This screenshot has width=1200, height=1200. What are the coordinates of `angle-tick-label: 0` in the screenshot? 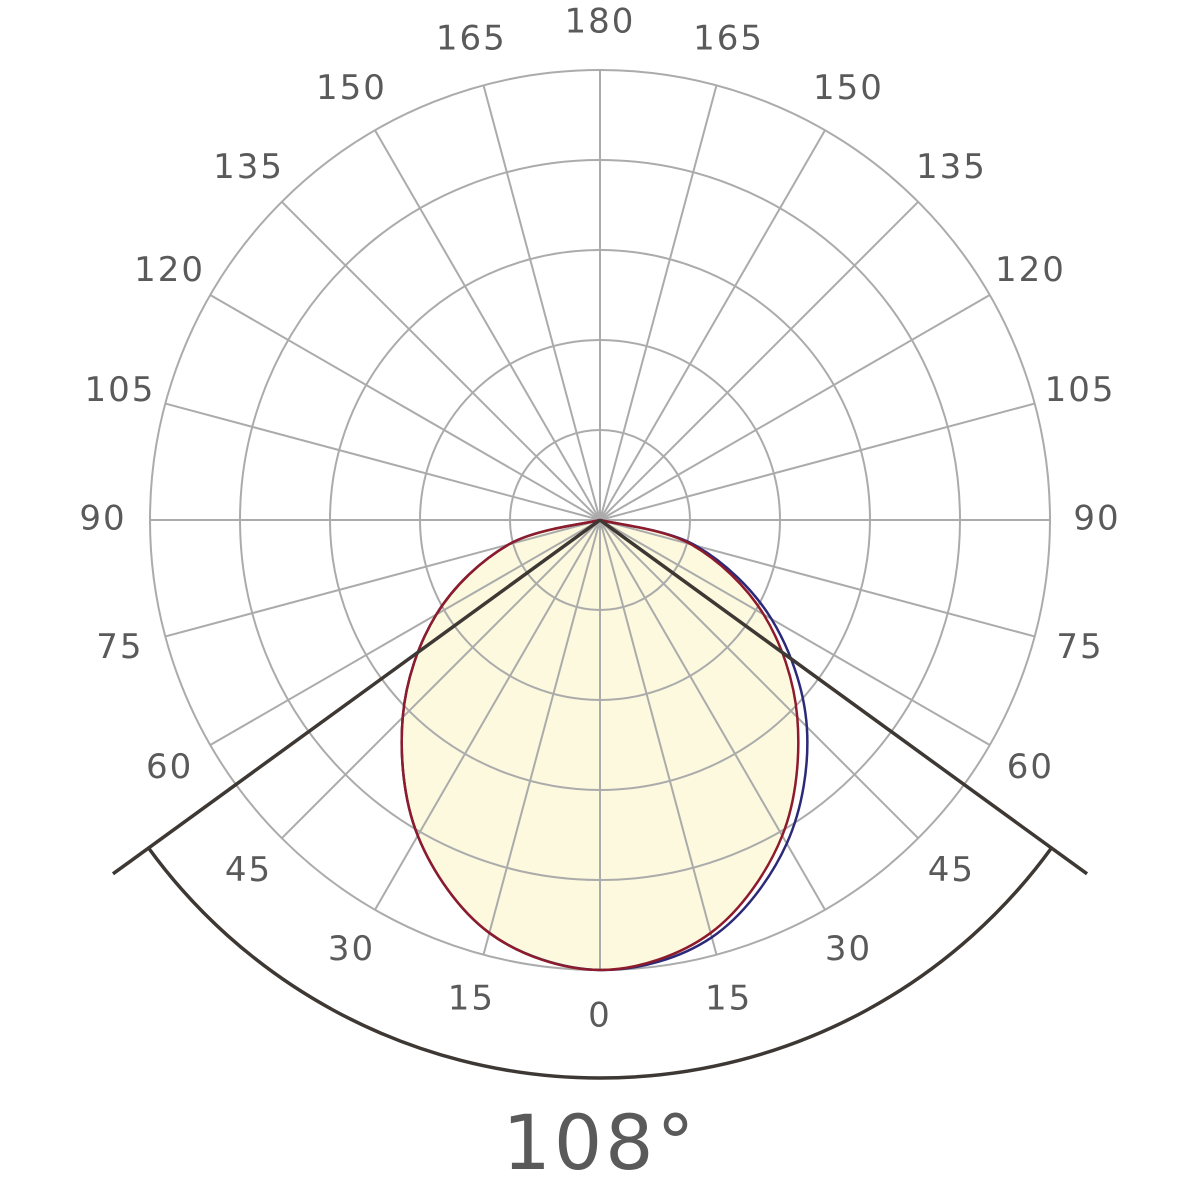 It's located at (600, 1016).